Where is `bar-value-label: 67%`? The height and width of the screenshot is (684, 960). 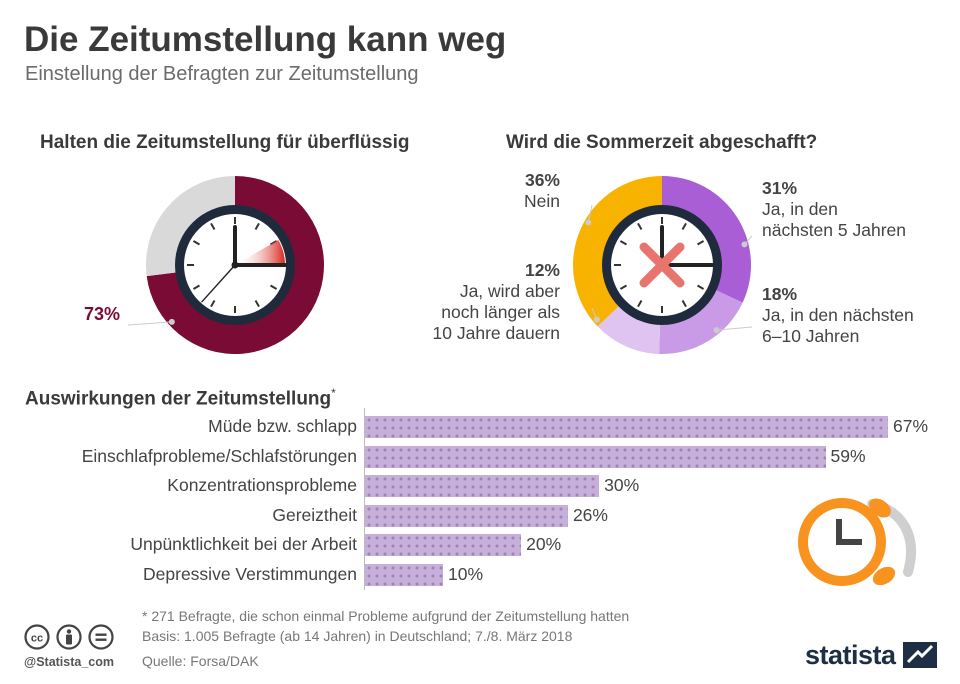 bar-value-label: 67% is located at coordinates (911, 426).